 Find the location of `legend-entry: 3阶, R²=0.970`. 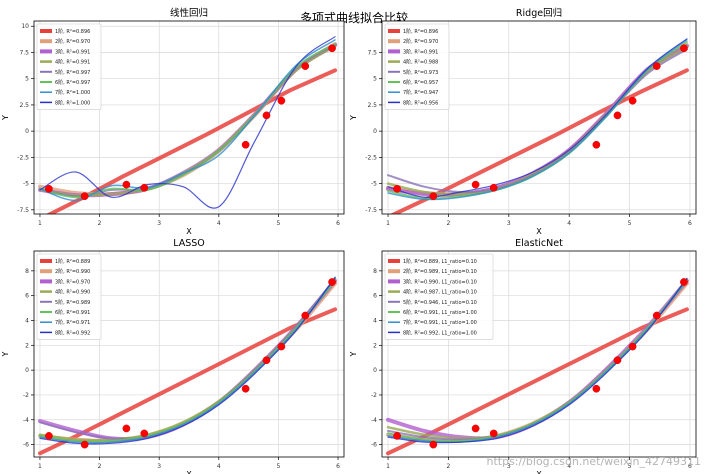

legend-entry: 3阶, R²=0.970 is located at coordinates (72, 281).